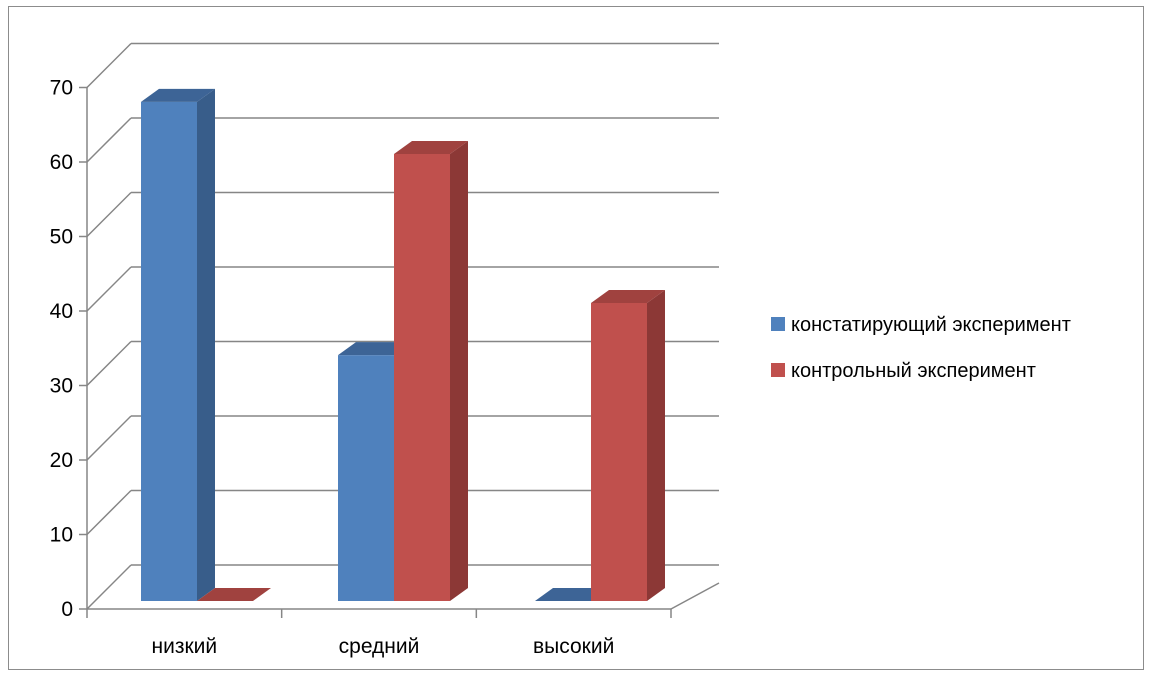  What do you see at coordinates (61, 237) in the screenshot?
I see `y-tick-label: 50` at bounding box center [61, 237].